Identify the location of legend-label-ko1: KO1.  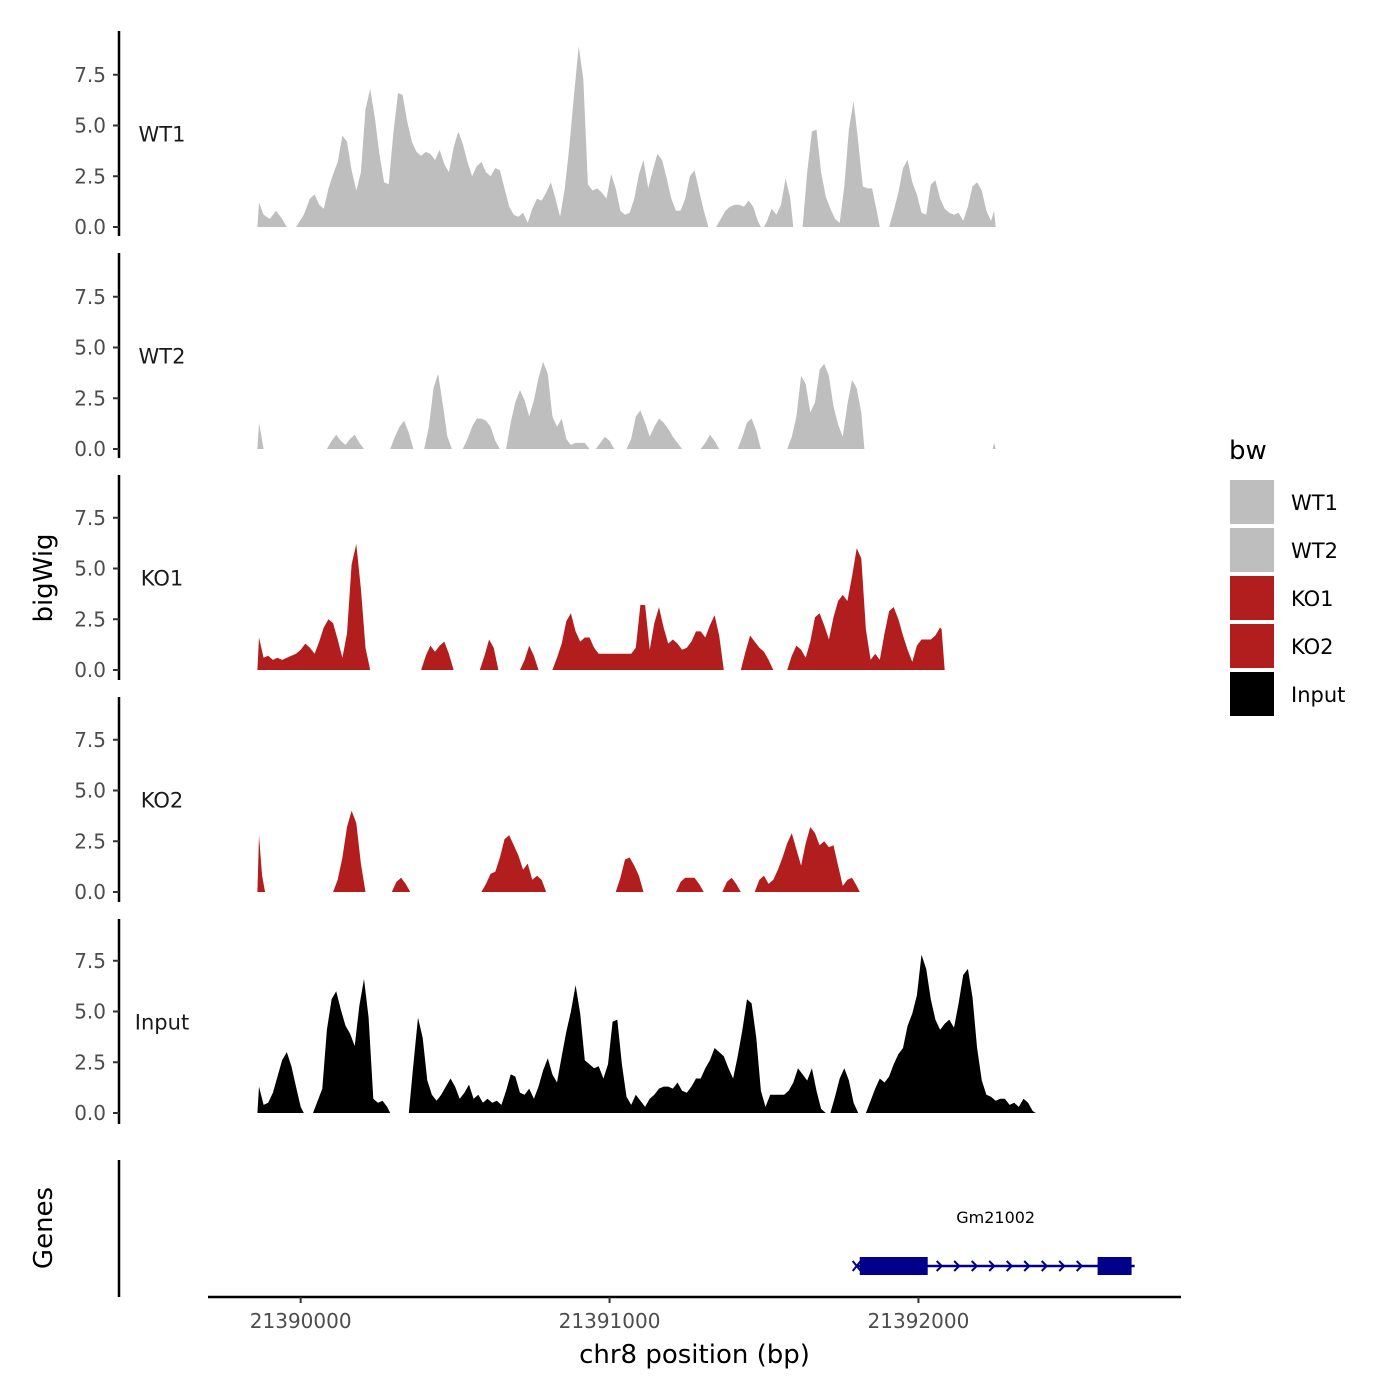
(1312, 599).